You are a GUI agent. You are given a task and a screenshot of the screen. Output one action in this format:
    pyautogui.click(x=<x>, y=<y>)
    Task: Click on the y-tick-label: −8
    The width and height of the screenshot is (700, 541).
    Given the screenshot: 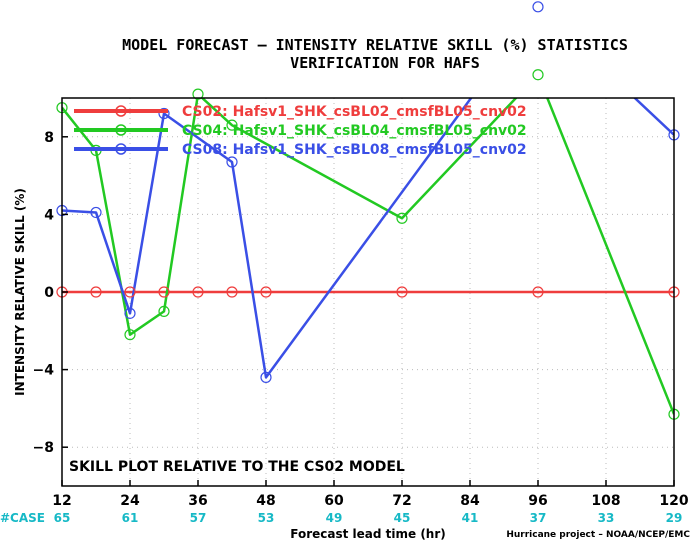 What is the action you would take?
    pyautogui.click(x=43, y=448)
    